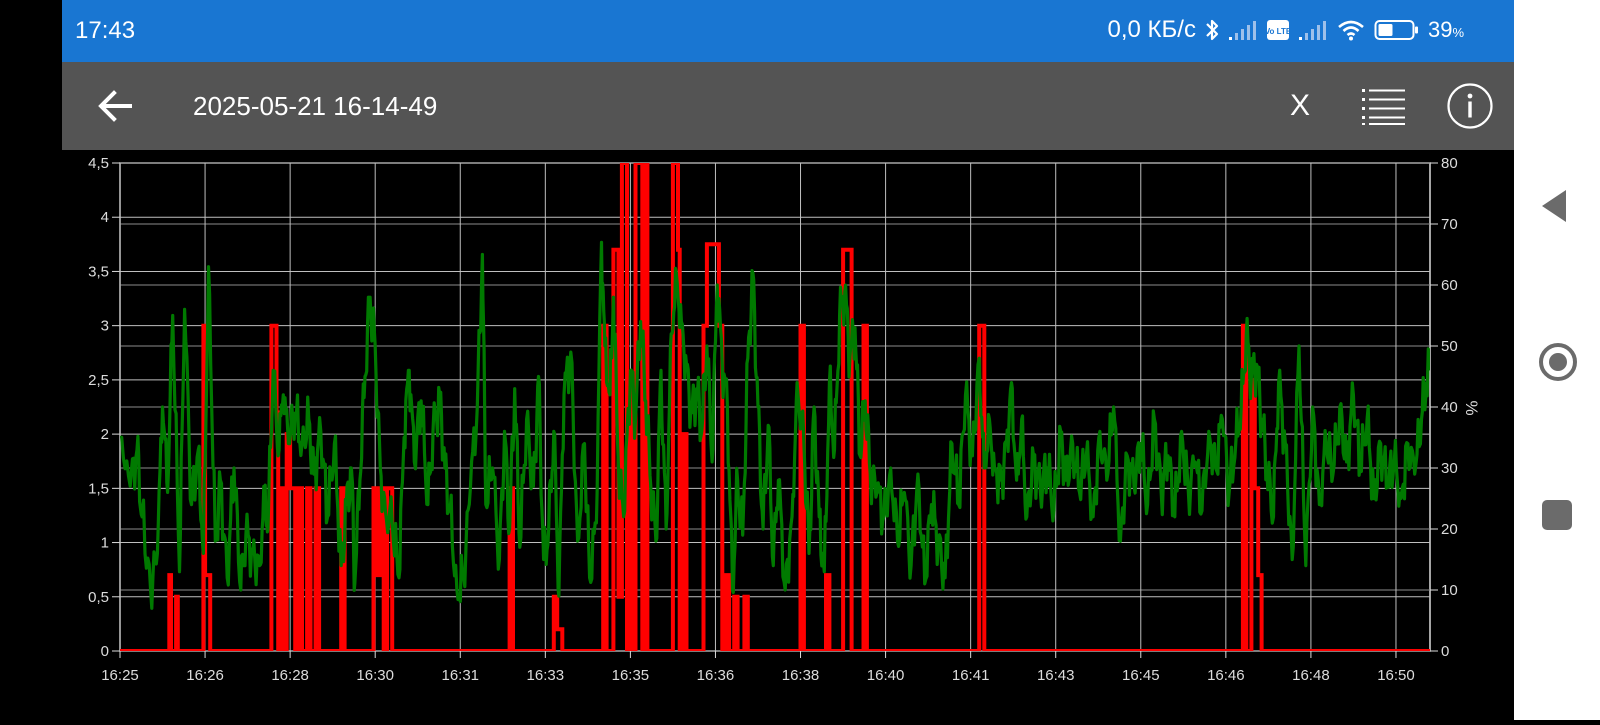  What do you see at coordinates (1299, 105) in the screenshot?
I see `close-button: X` at bounding box center [1299, 105].